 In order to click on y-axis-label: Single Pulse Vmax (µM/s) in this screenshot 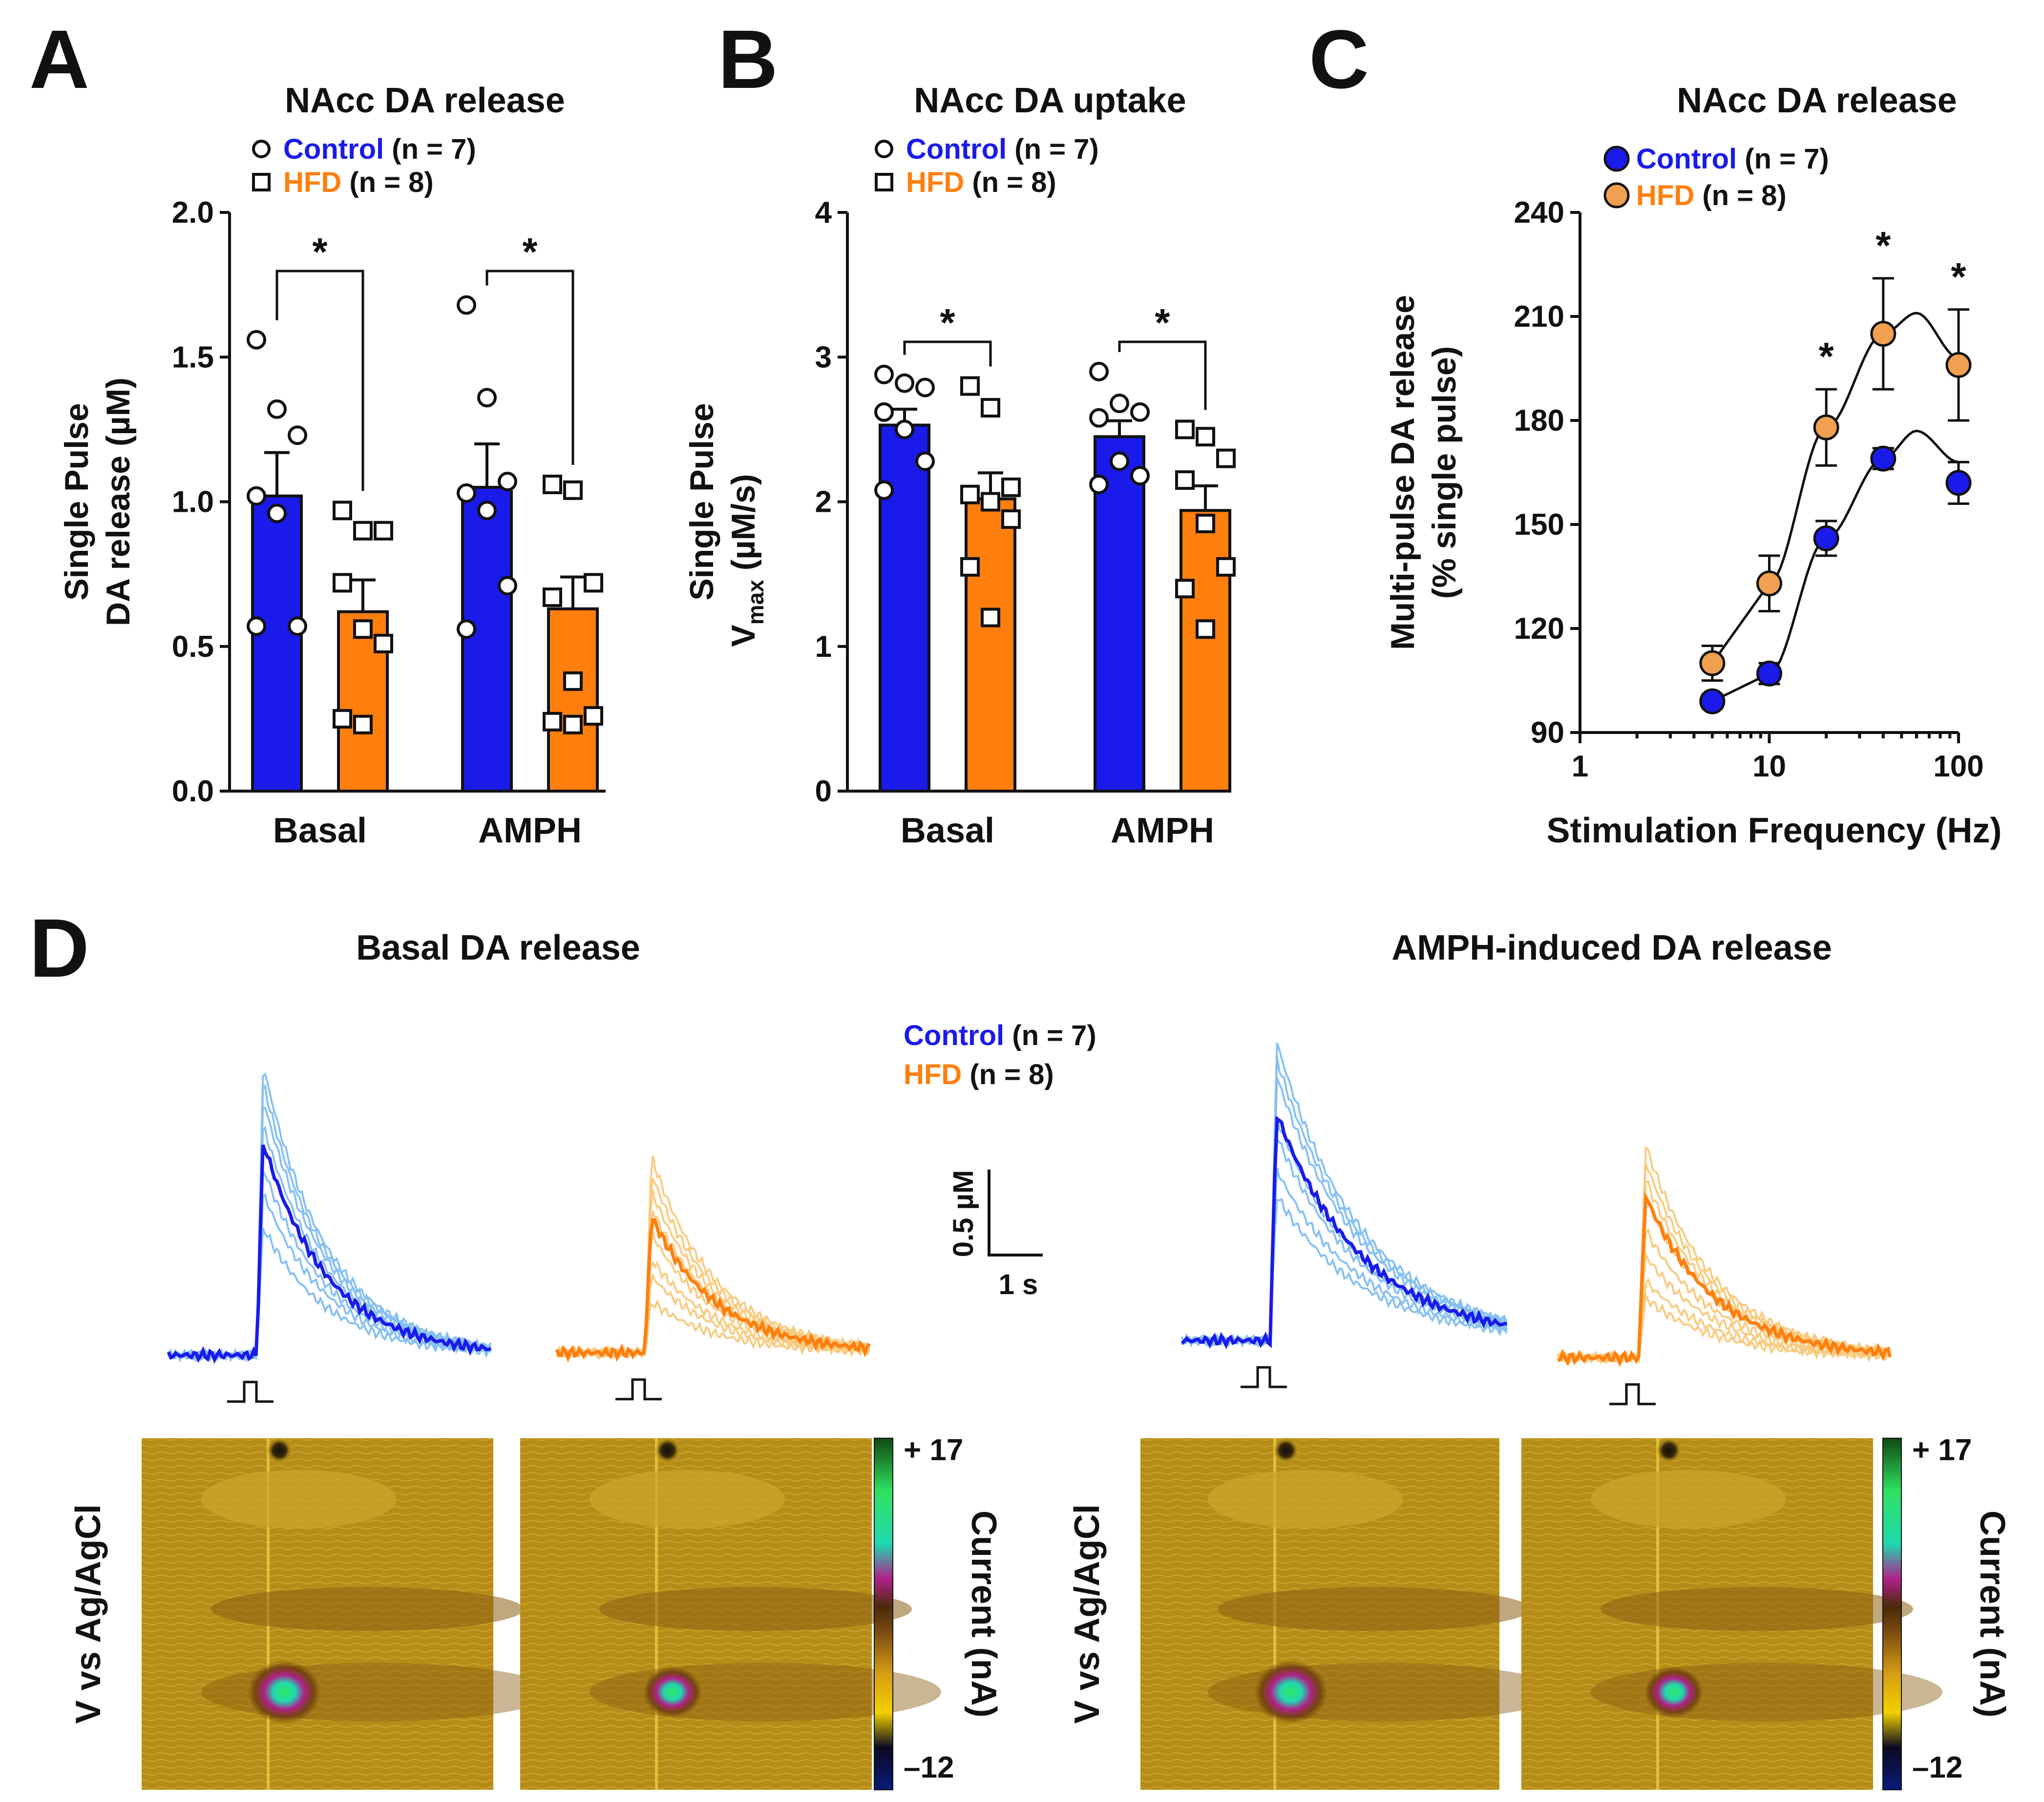, I will do `click(725, 525)`.